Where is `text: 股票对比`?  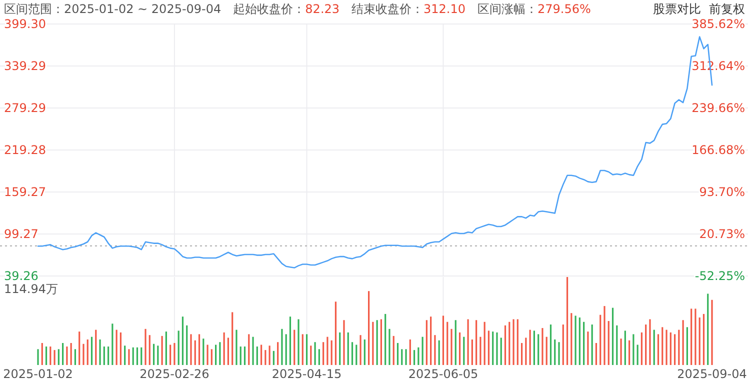 text: 股票对比 is located at coordinates (677, 9).